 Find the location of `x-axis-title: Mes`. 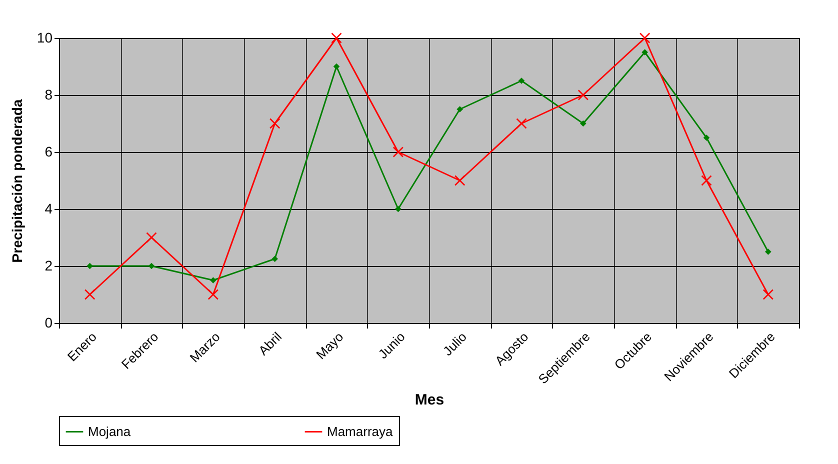

x-axis-title: Mes is located at coordinates (429, 400).